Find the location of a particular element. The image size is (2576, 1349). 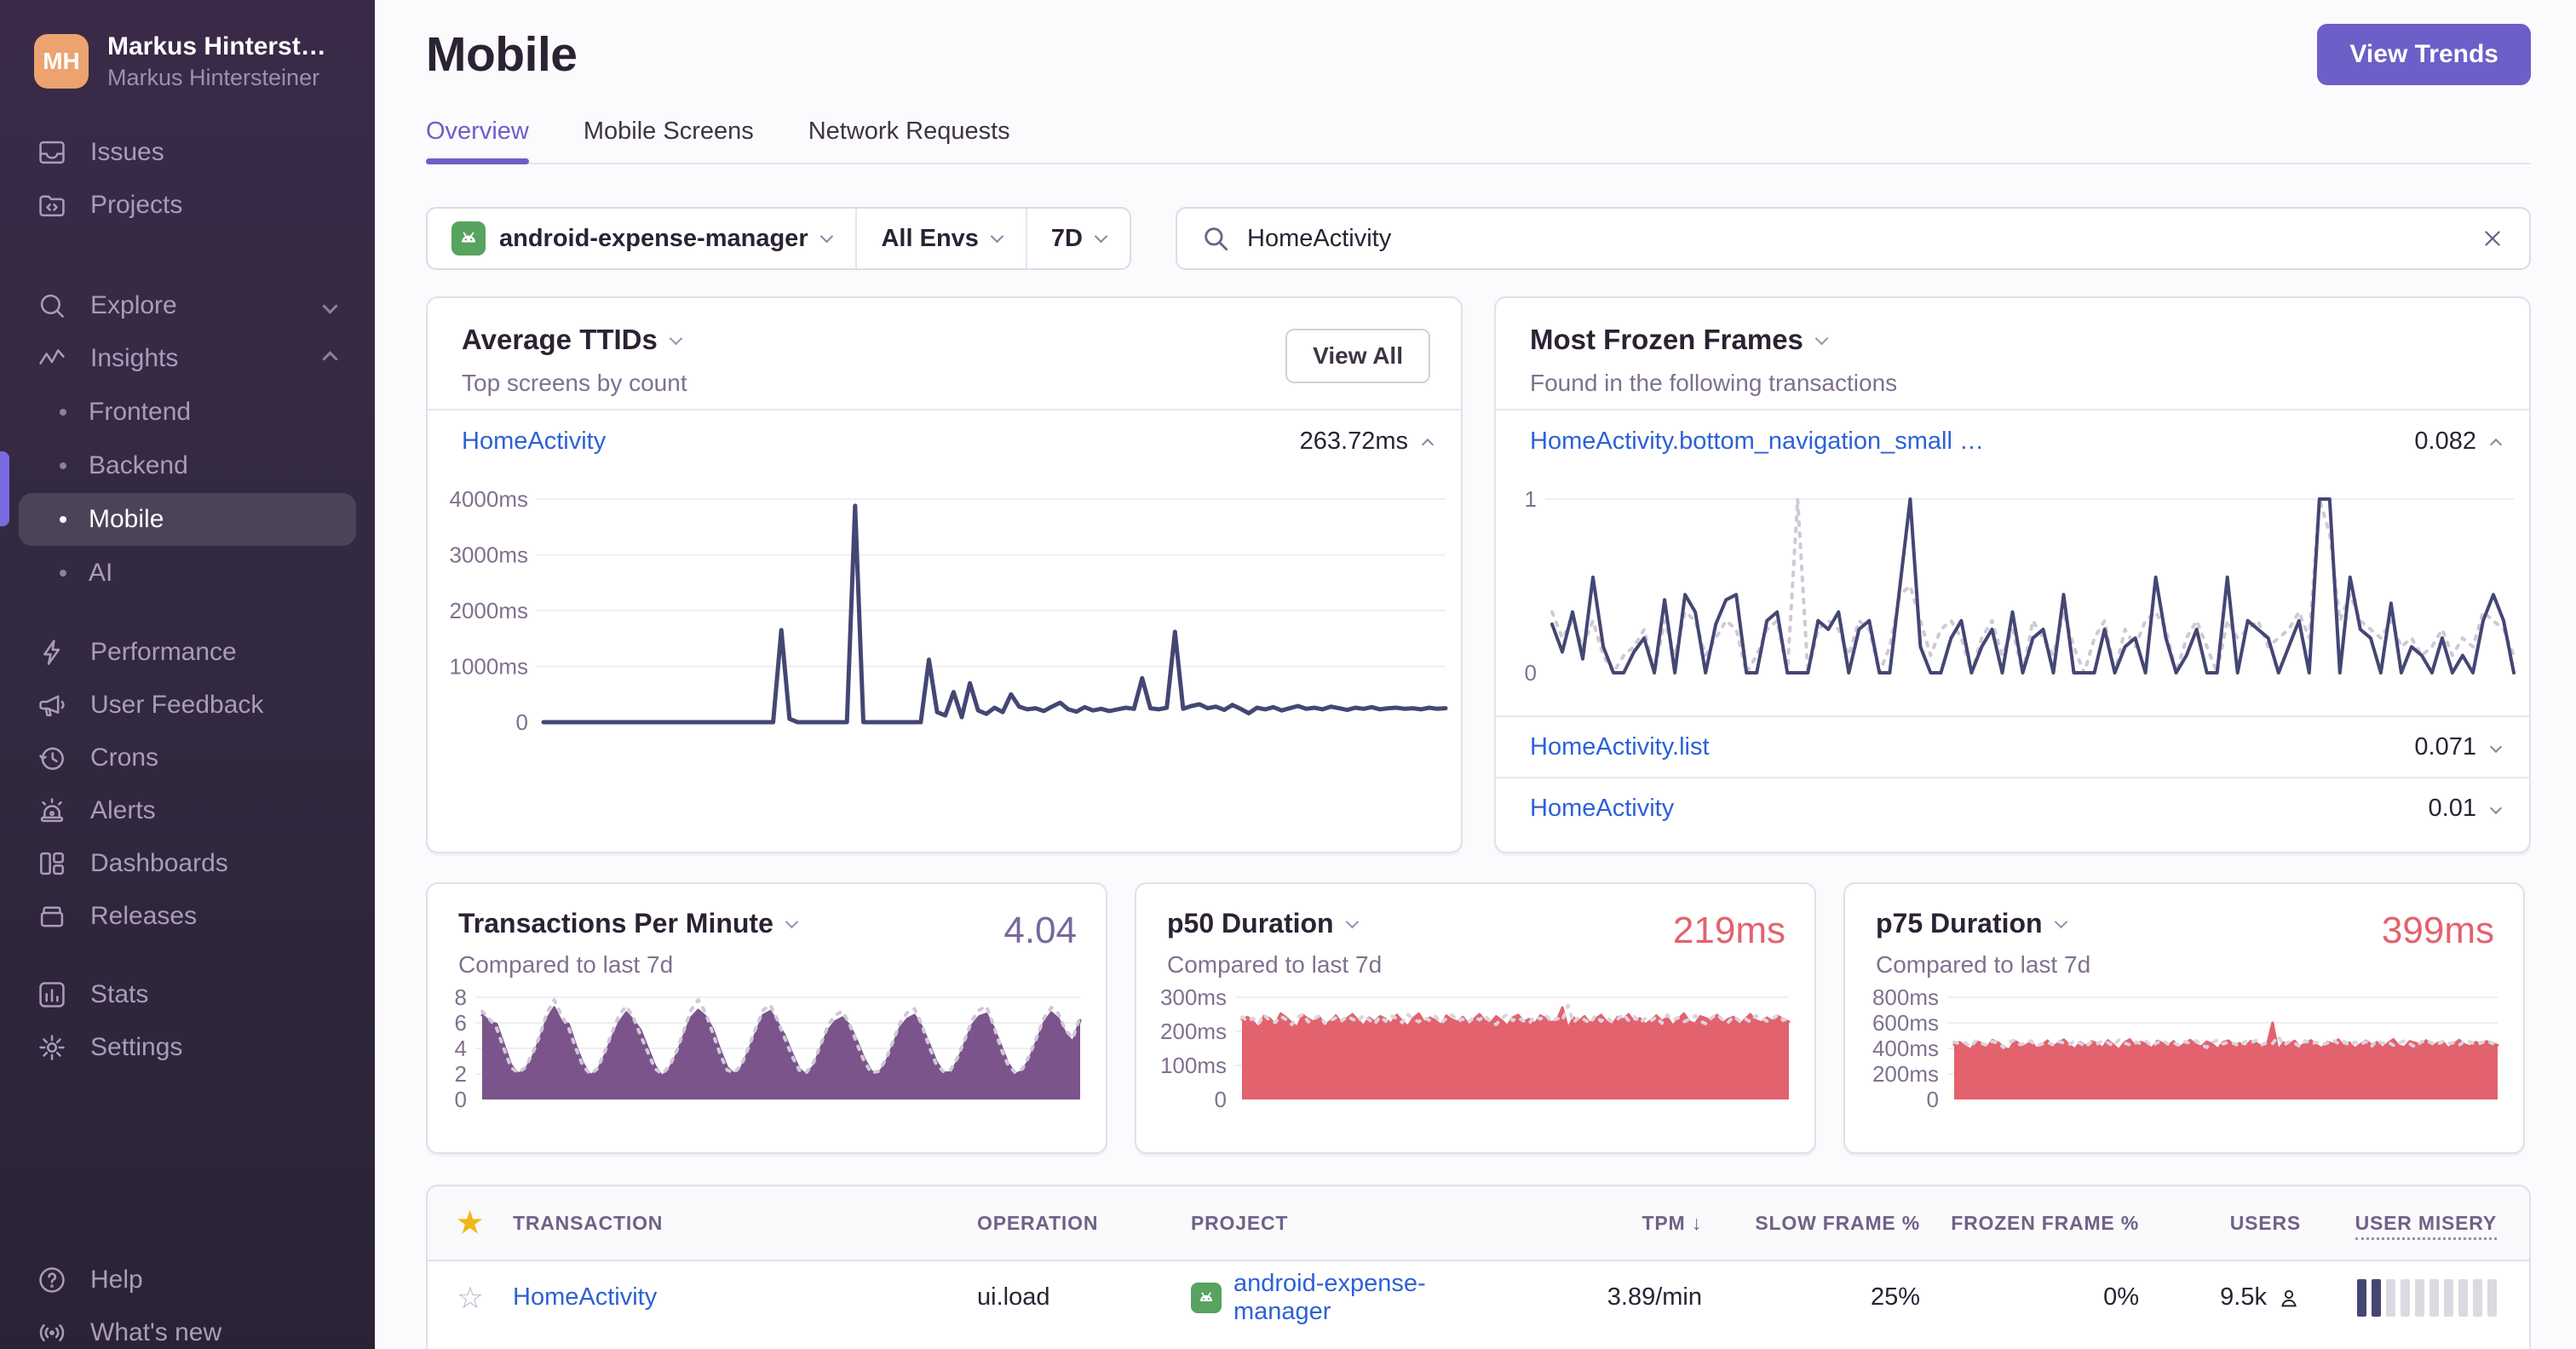

tab-mobile-screens: Mobile Screens is located at coordinates (669, 131).